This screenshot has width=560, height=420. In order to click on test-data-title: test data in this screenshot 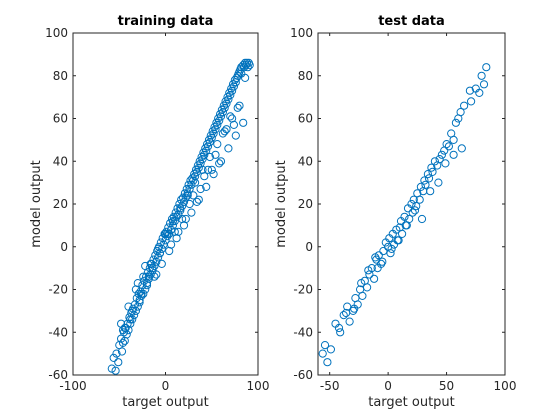, I will do `click(411, 21)`.